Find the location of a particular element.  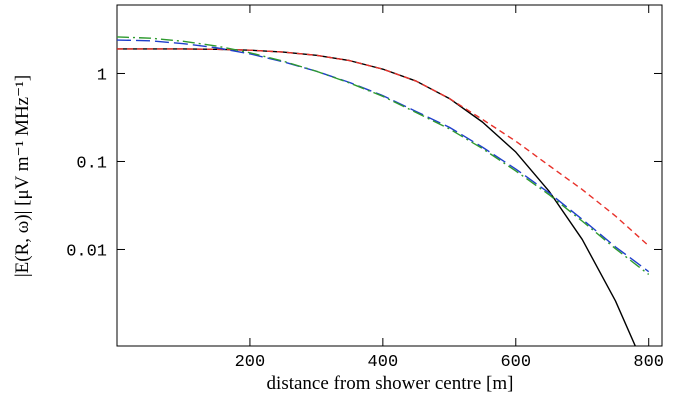

x-tick-label: 400 is located at coordinates (383, 362).